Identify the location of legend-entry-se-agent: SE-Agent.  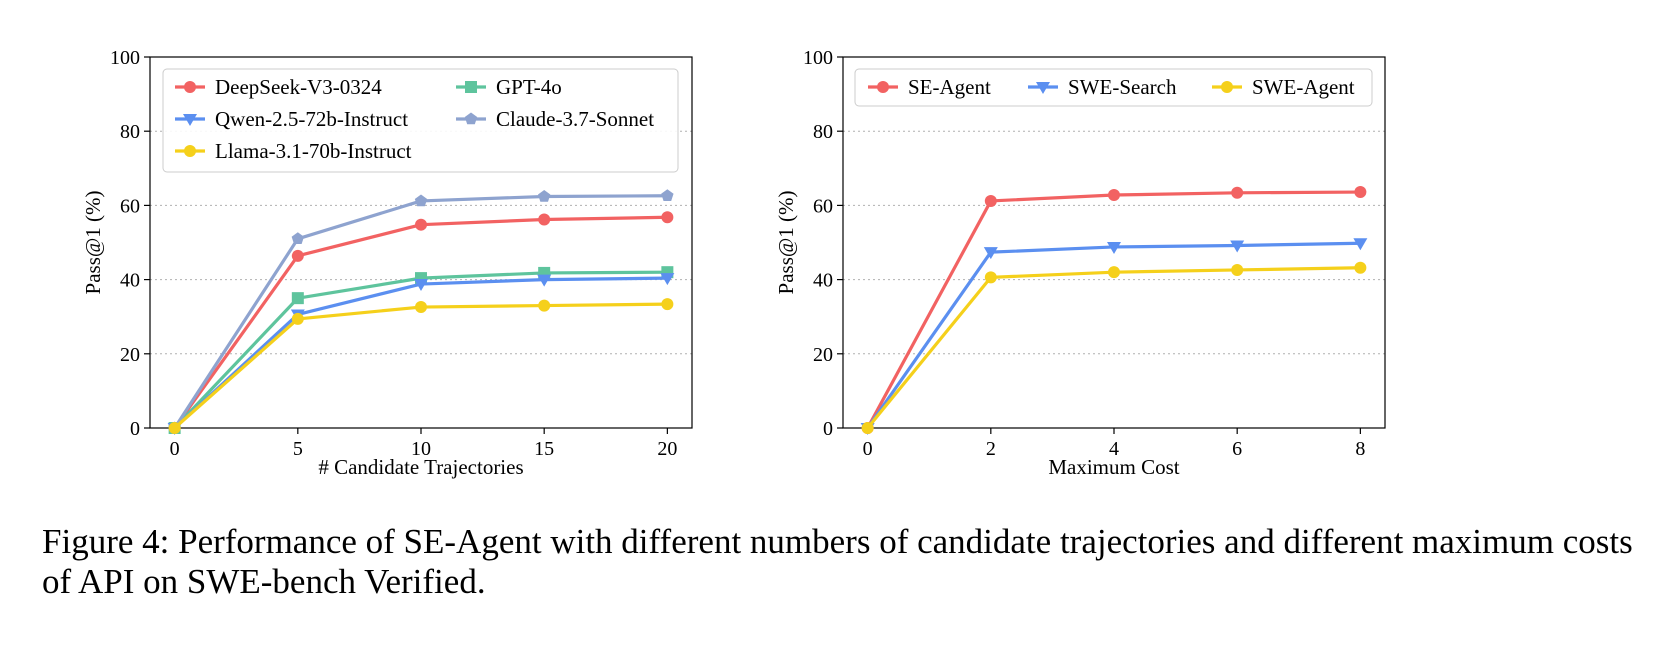
(929, 87).